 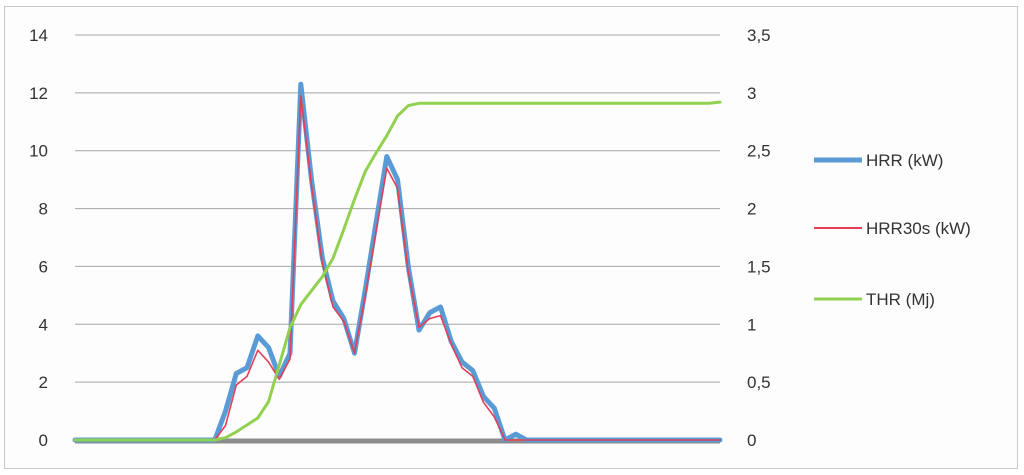 What do you see at coordinates (38, 238) in the screenshot?
I see `left-axis-ticks: 0 2 4 6 8 10 12 14` at bounding box center [38, 238].